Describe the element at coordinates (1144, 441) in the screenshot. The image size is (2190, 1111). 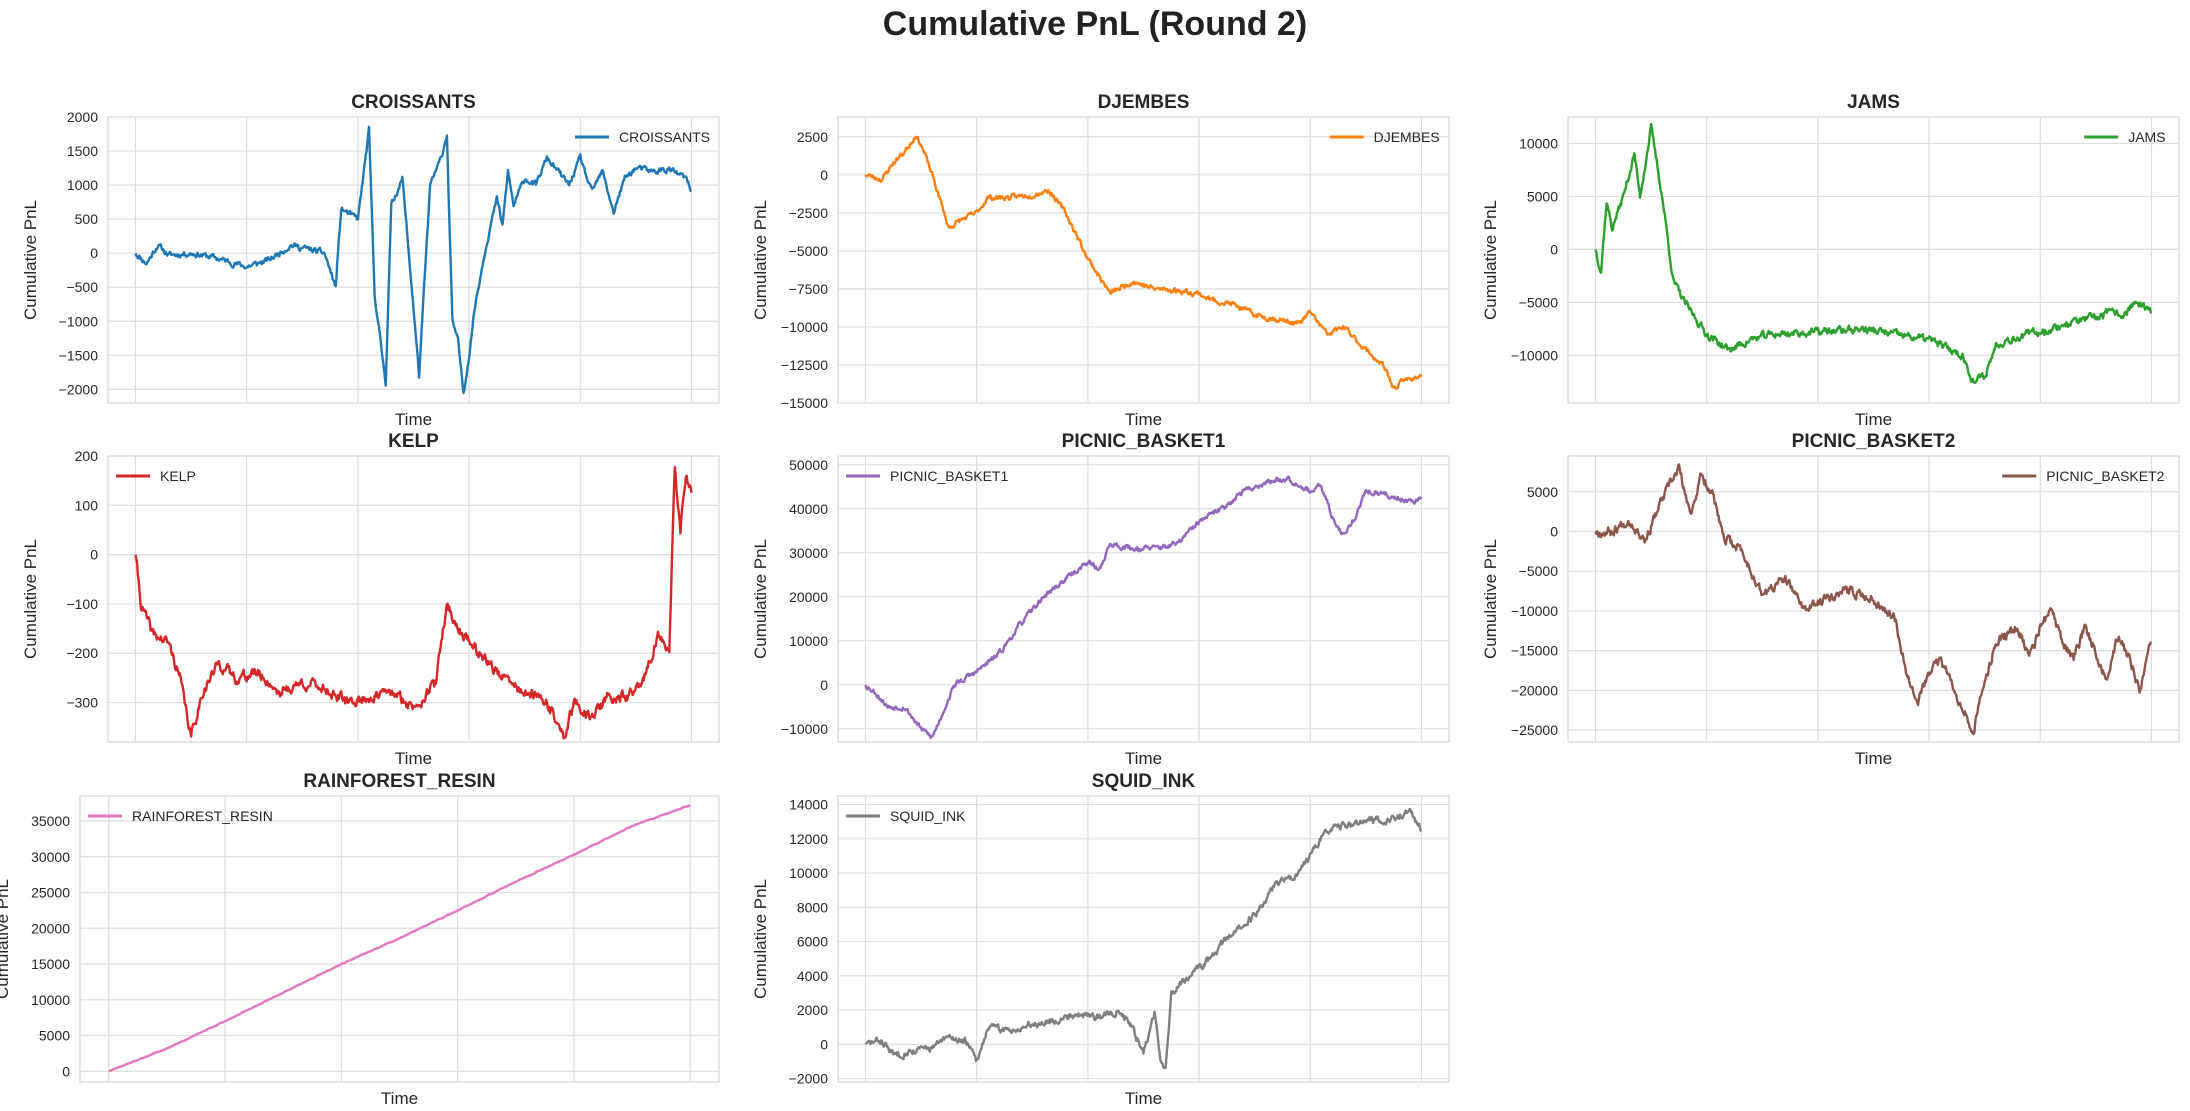
I see `subplot-title: PICNIC_BASKET1` at that location.